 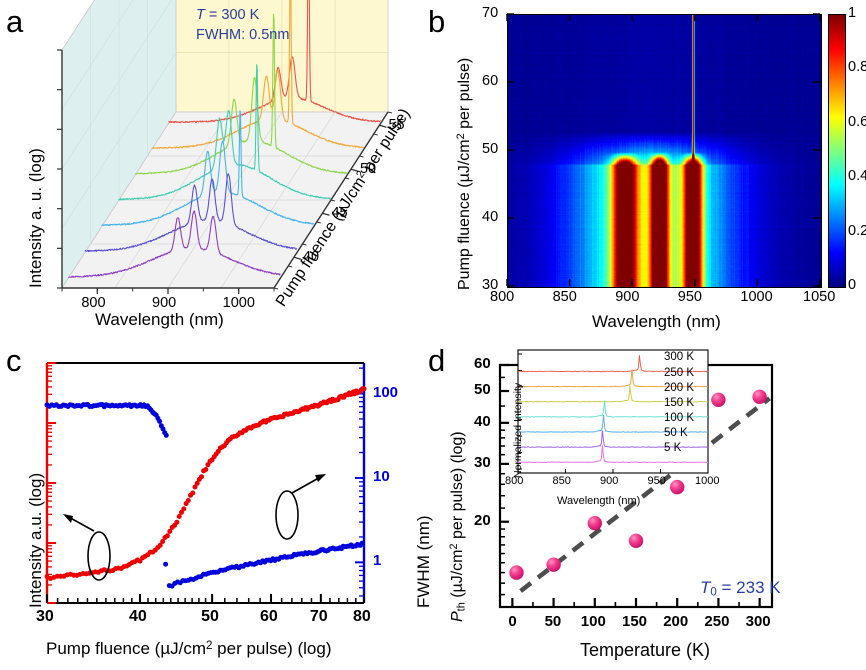 What do you see at coordinates (137, 616) in the screenshot?
I see `panel-c-xtick-40: 40` at bounding box center [137, 616].